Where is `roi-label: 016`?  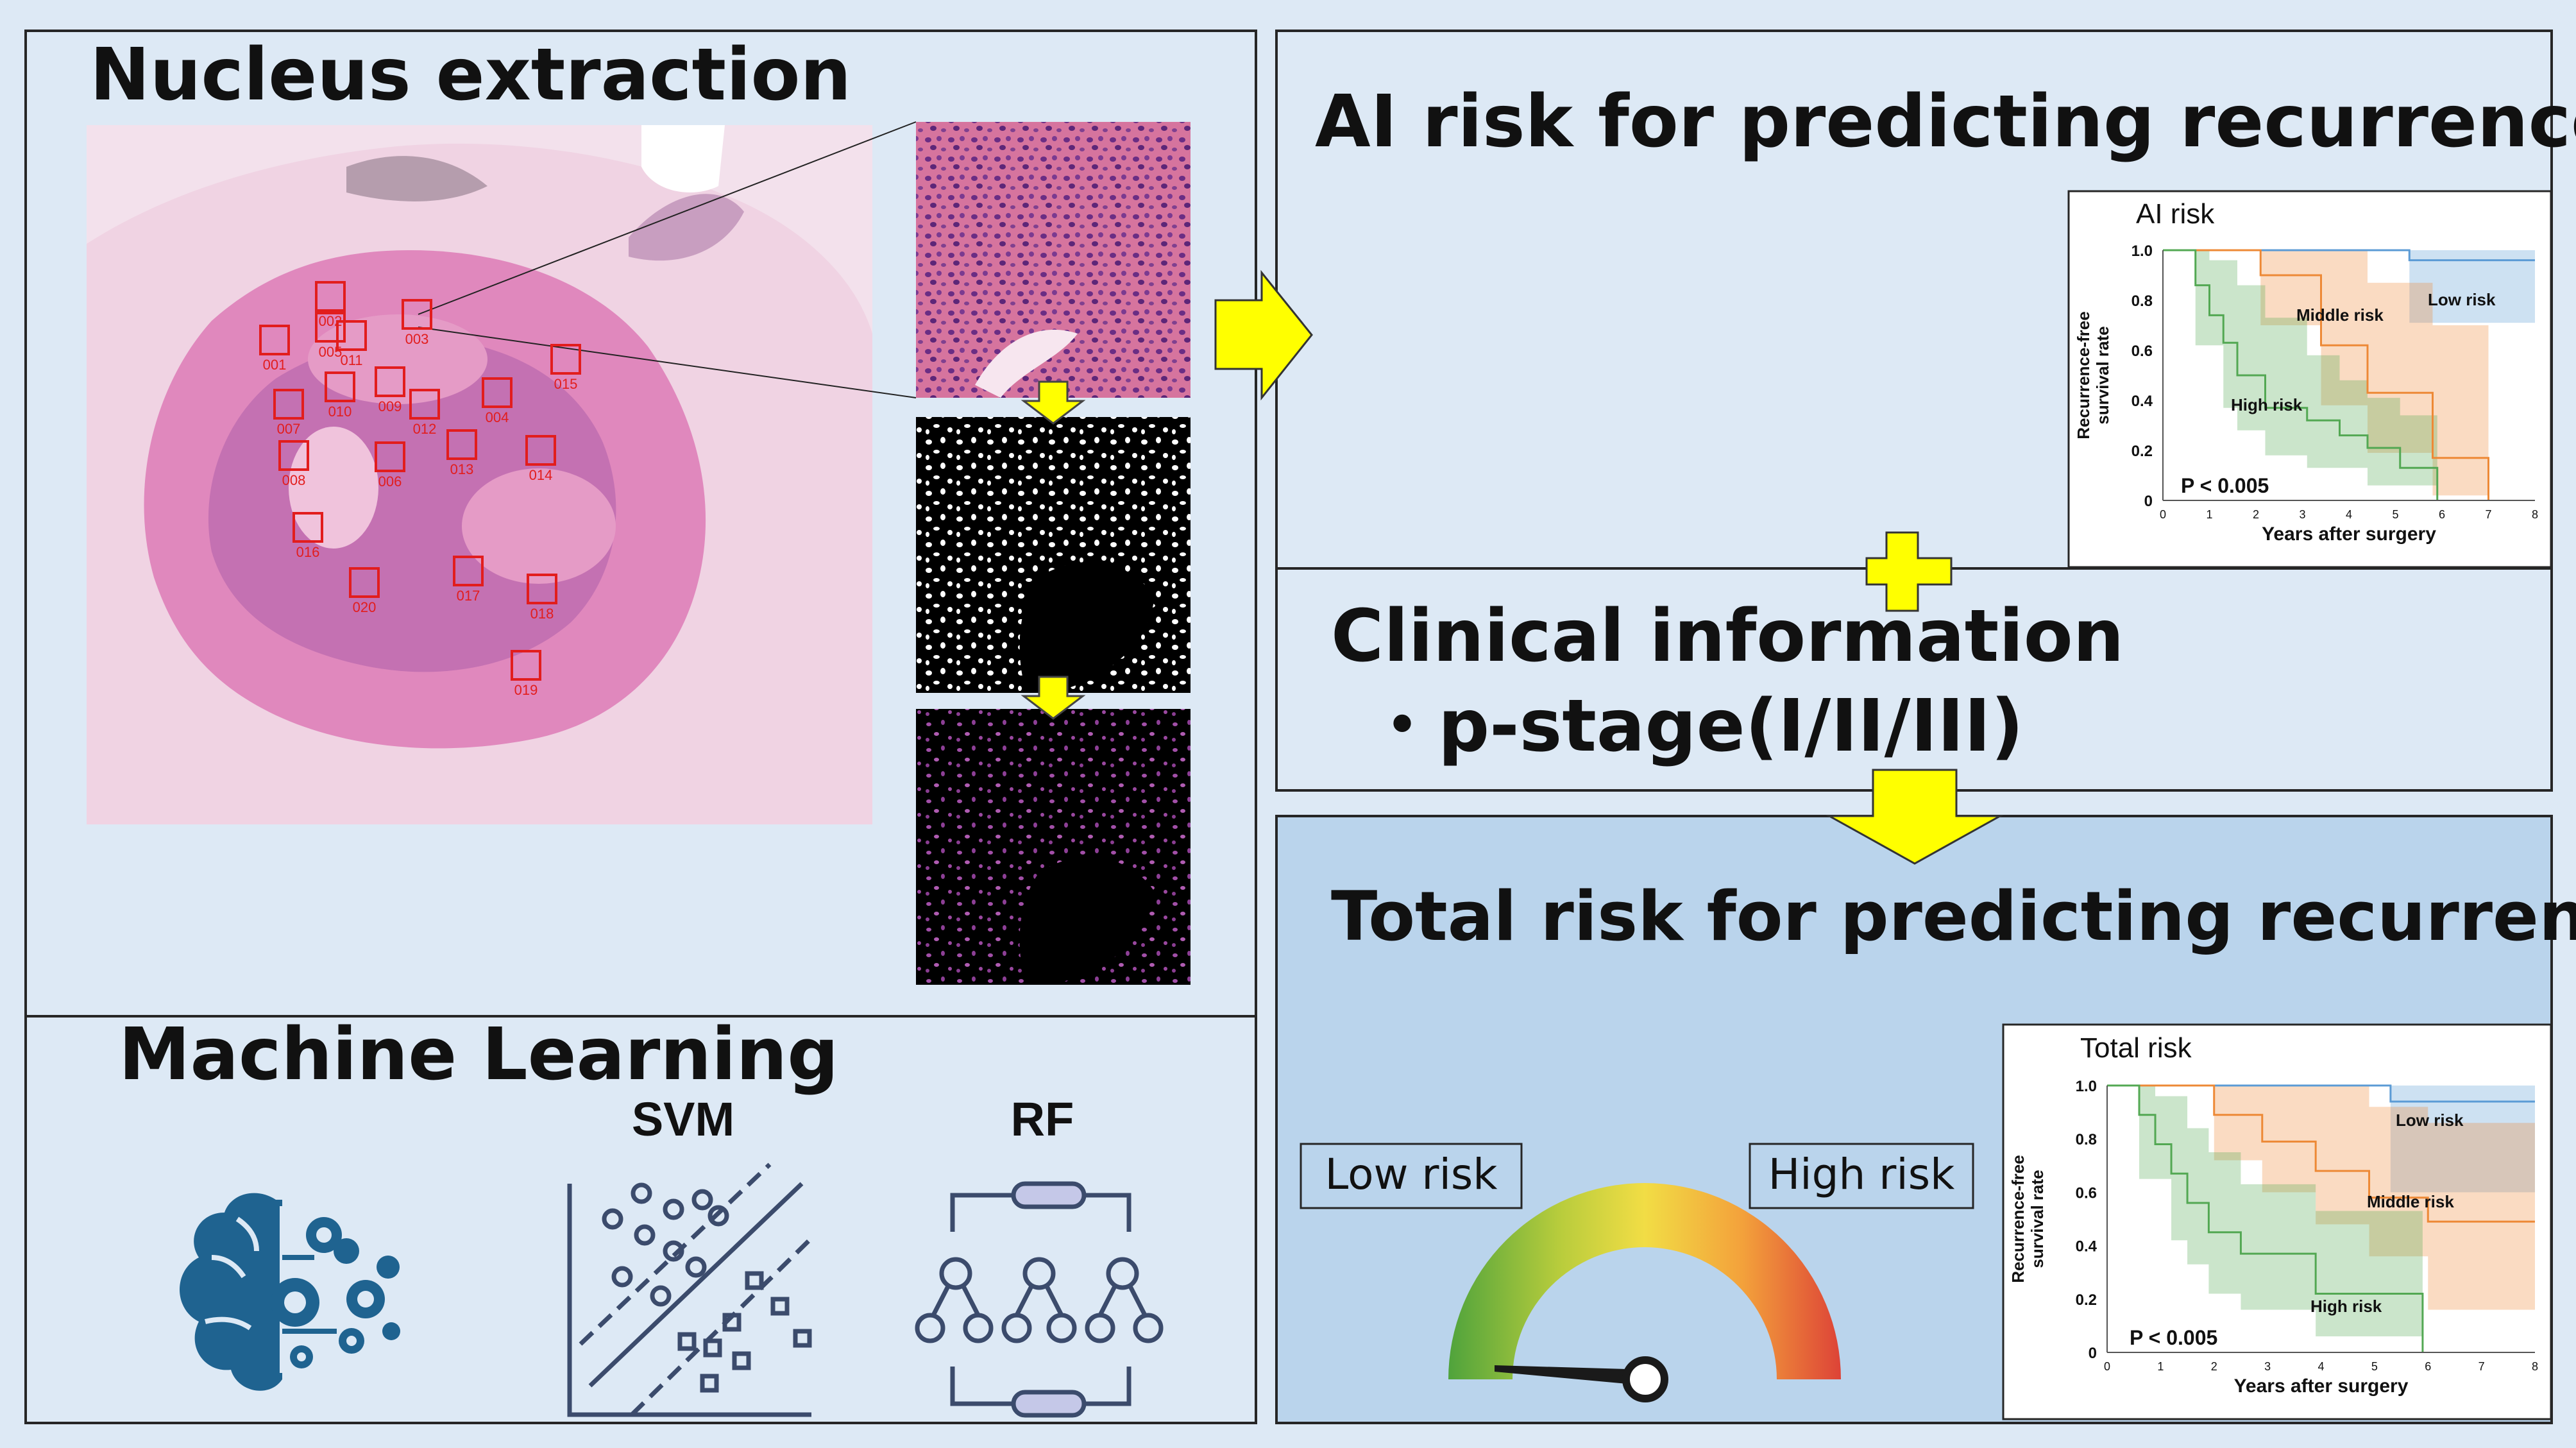 roi-label: 016 is located at coordinates (308, 552).